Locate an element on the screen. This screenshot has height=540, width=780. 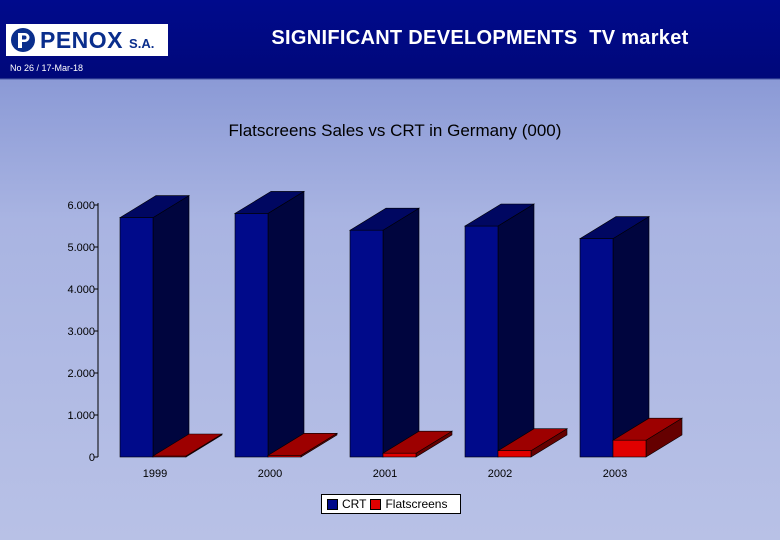
x-tick-label: 2001 is located at coordinates (385, 474).